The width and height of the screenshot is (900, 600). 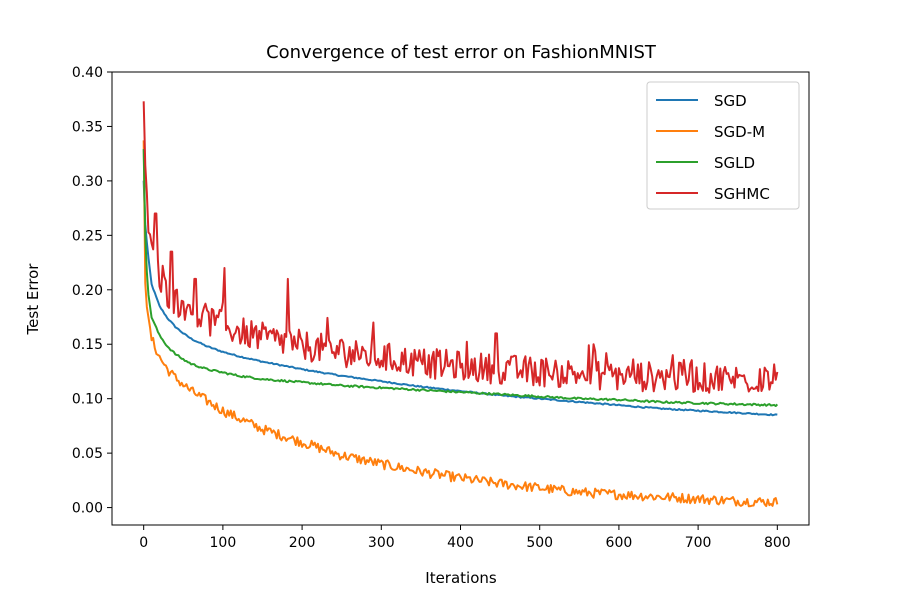 I want to click on legend-label: SGLD, so click(x=734, y=163).